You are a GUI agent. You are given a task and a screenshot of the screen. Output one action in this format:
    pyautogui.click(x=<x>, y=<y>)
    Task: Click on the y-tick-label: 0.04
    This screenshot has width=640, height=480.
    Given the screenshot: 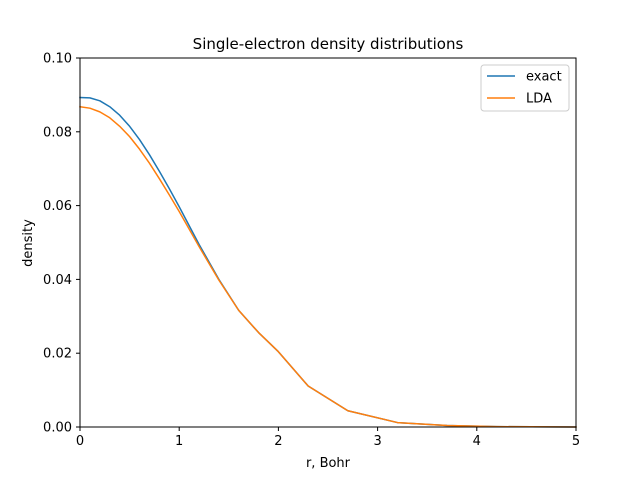 What is the action you would take?
    pyautogui.click(x=57, y=280)
    